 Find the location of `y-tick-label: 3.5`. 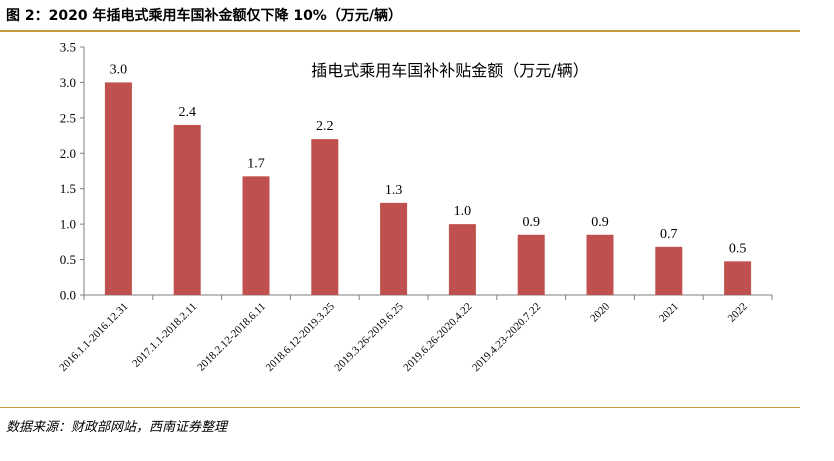

y-tick-label: 3.5 is located at coordinates (68, 47).